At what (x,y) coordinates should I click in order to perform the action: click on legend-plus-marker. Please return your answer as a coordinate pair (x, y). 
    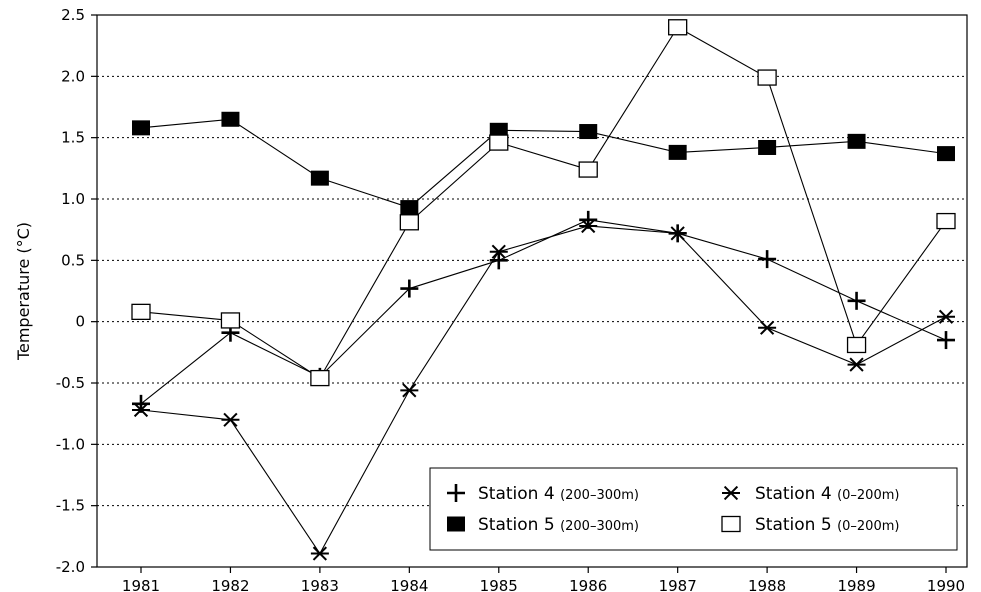
    Looking at the image, I should click on (456, 493).